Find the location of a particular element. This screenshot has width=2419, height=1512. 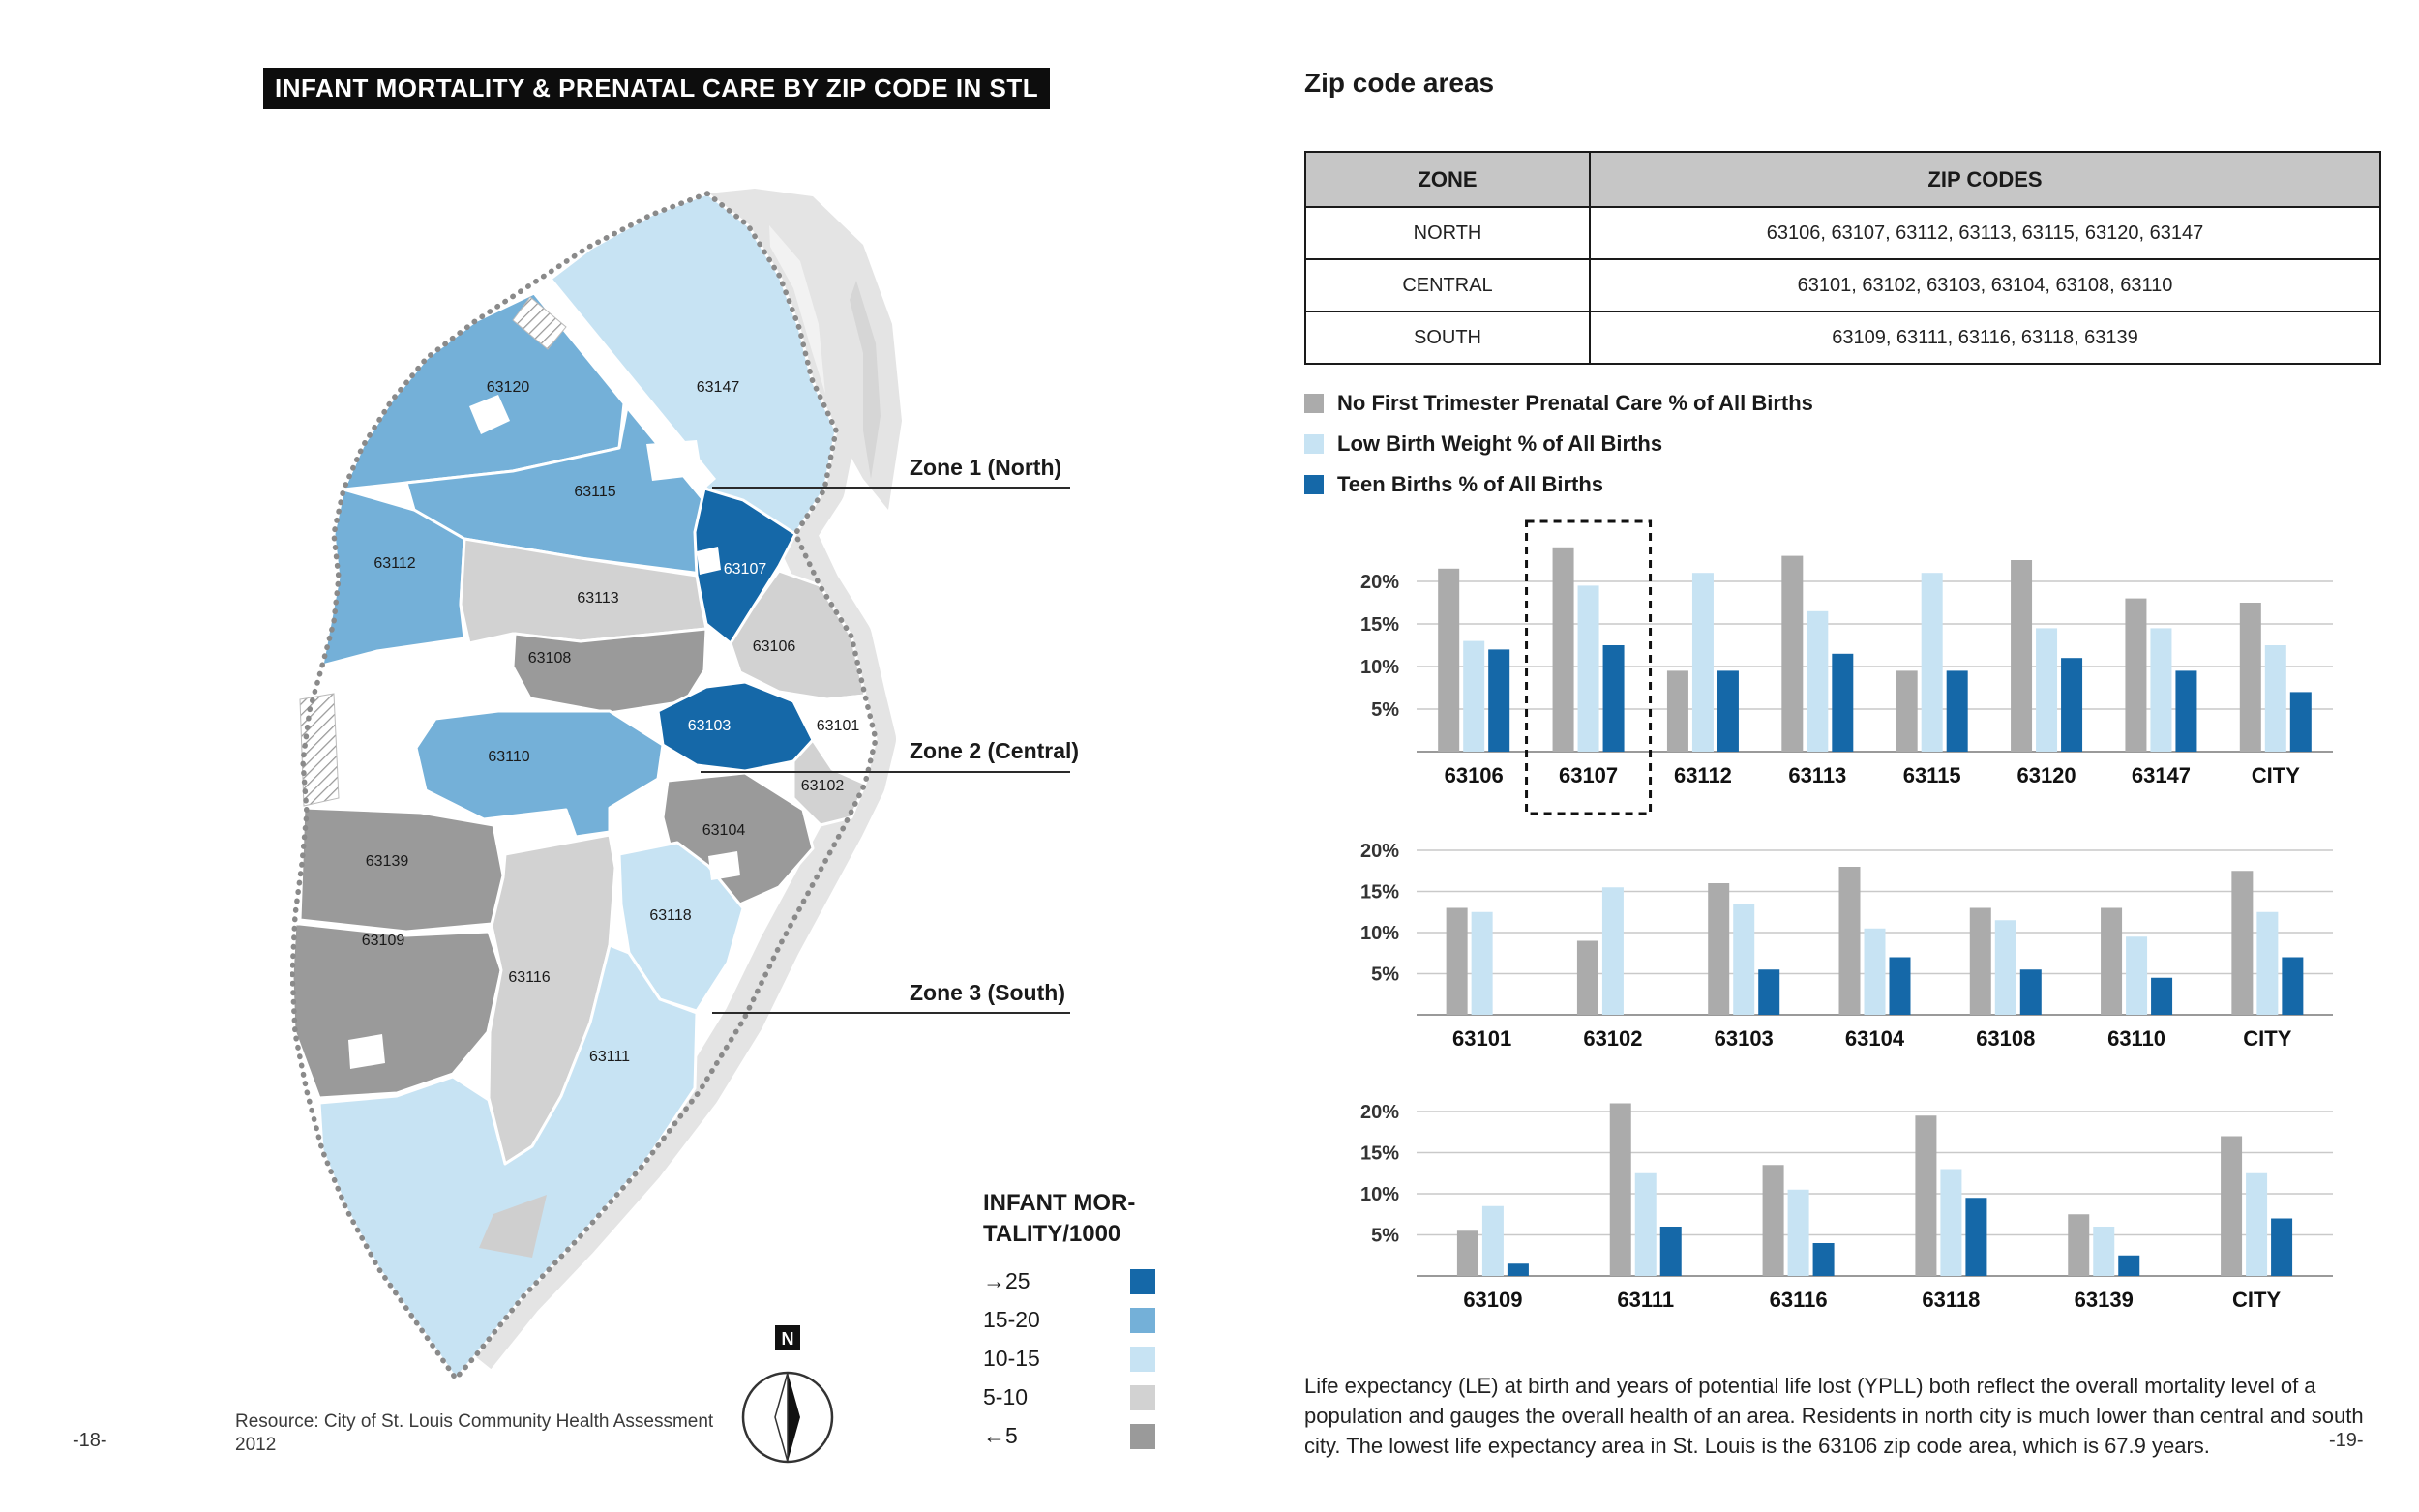

category-label: 63112 is located at coordinates (1703, 775).